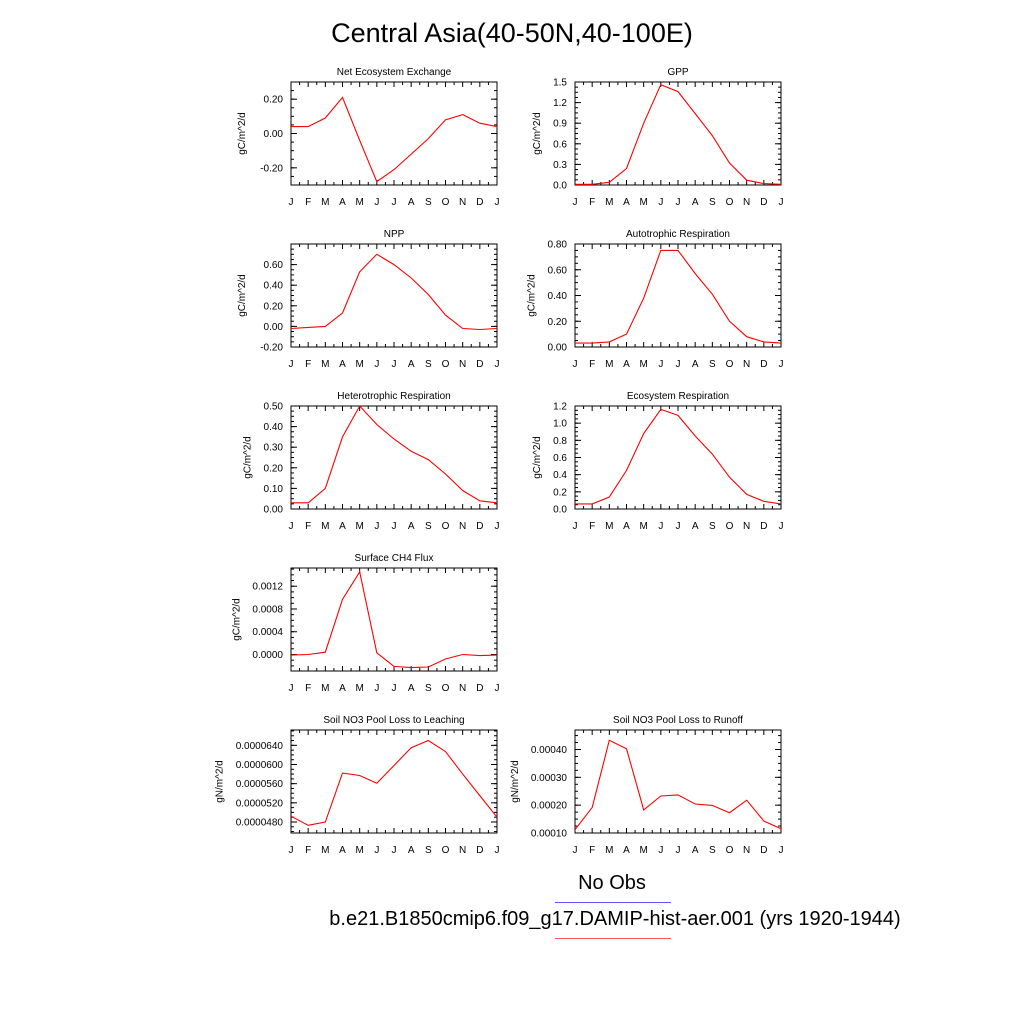 This screenshot has height=1024, width=1024. What do you see at coordinates (260, 746) in the screenshot?
I see `y-tick-label: 0.0000640` at bounding box center [260, 746].